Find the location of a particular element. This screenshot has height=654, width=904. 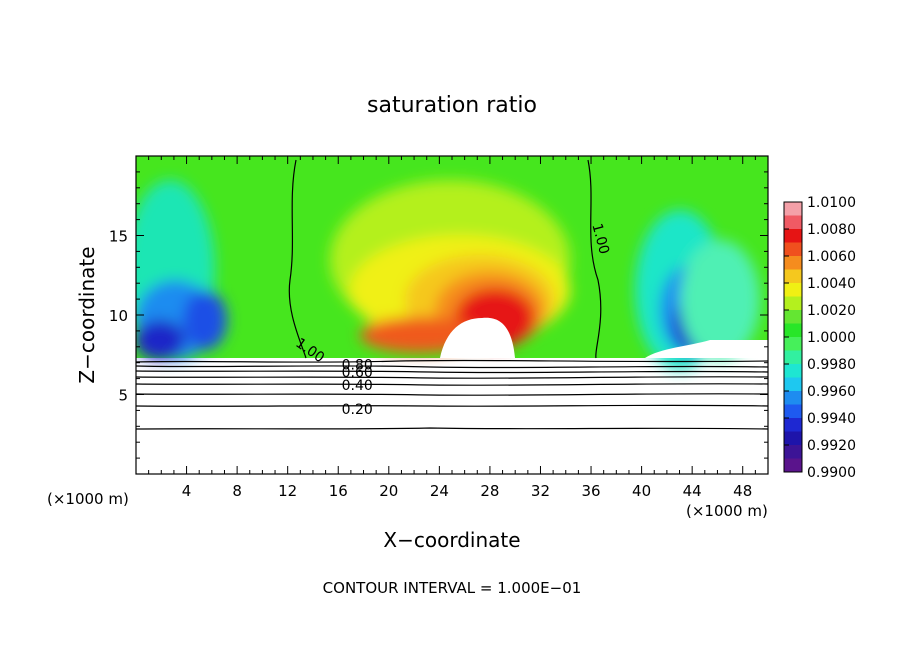

x-tick-label: 40 is located at coordinates (641, 491).